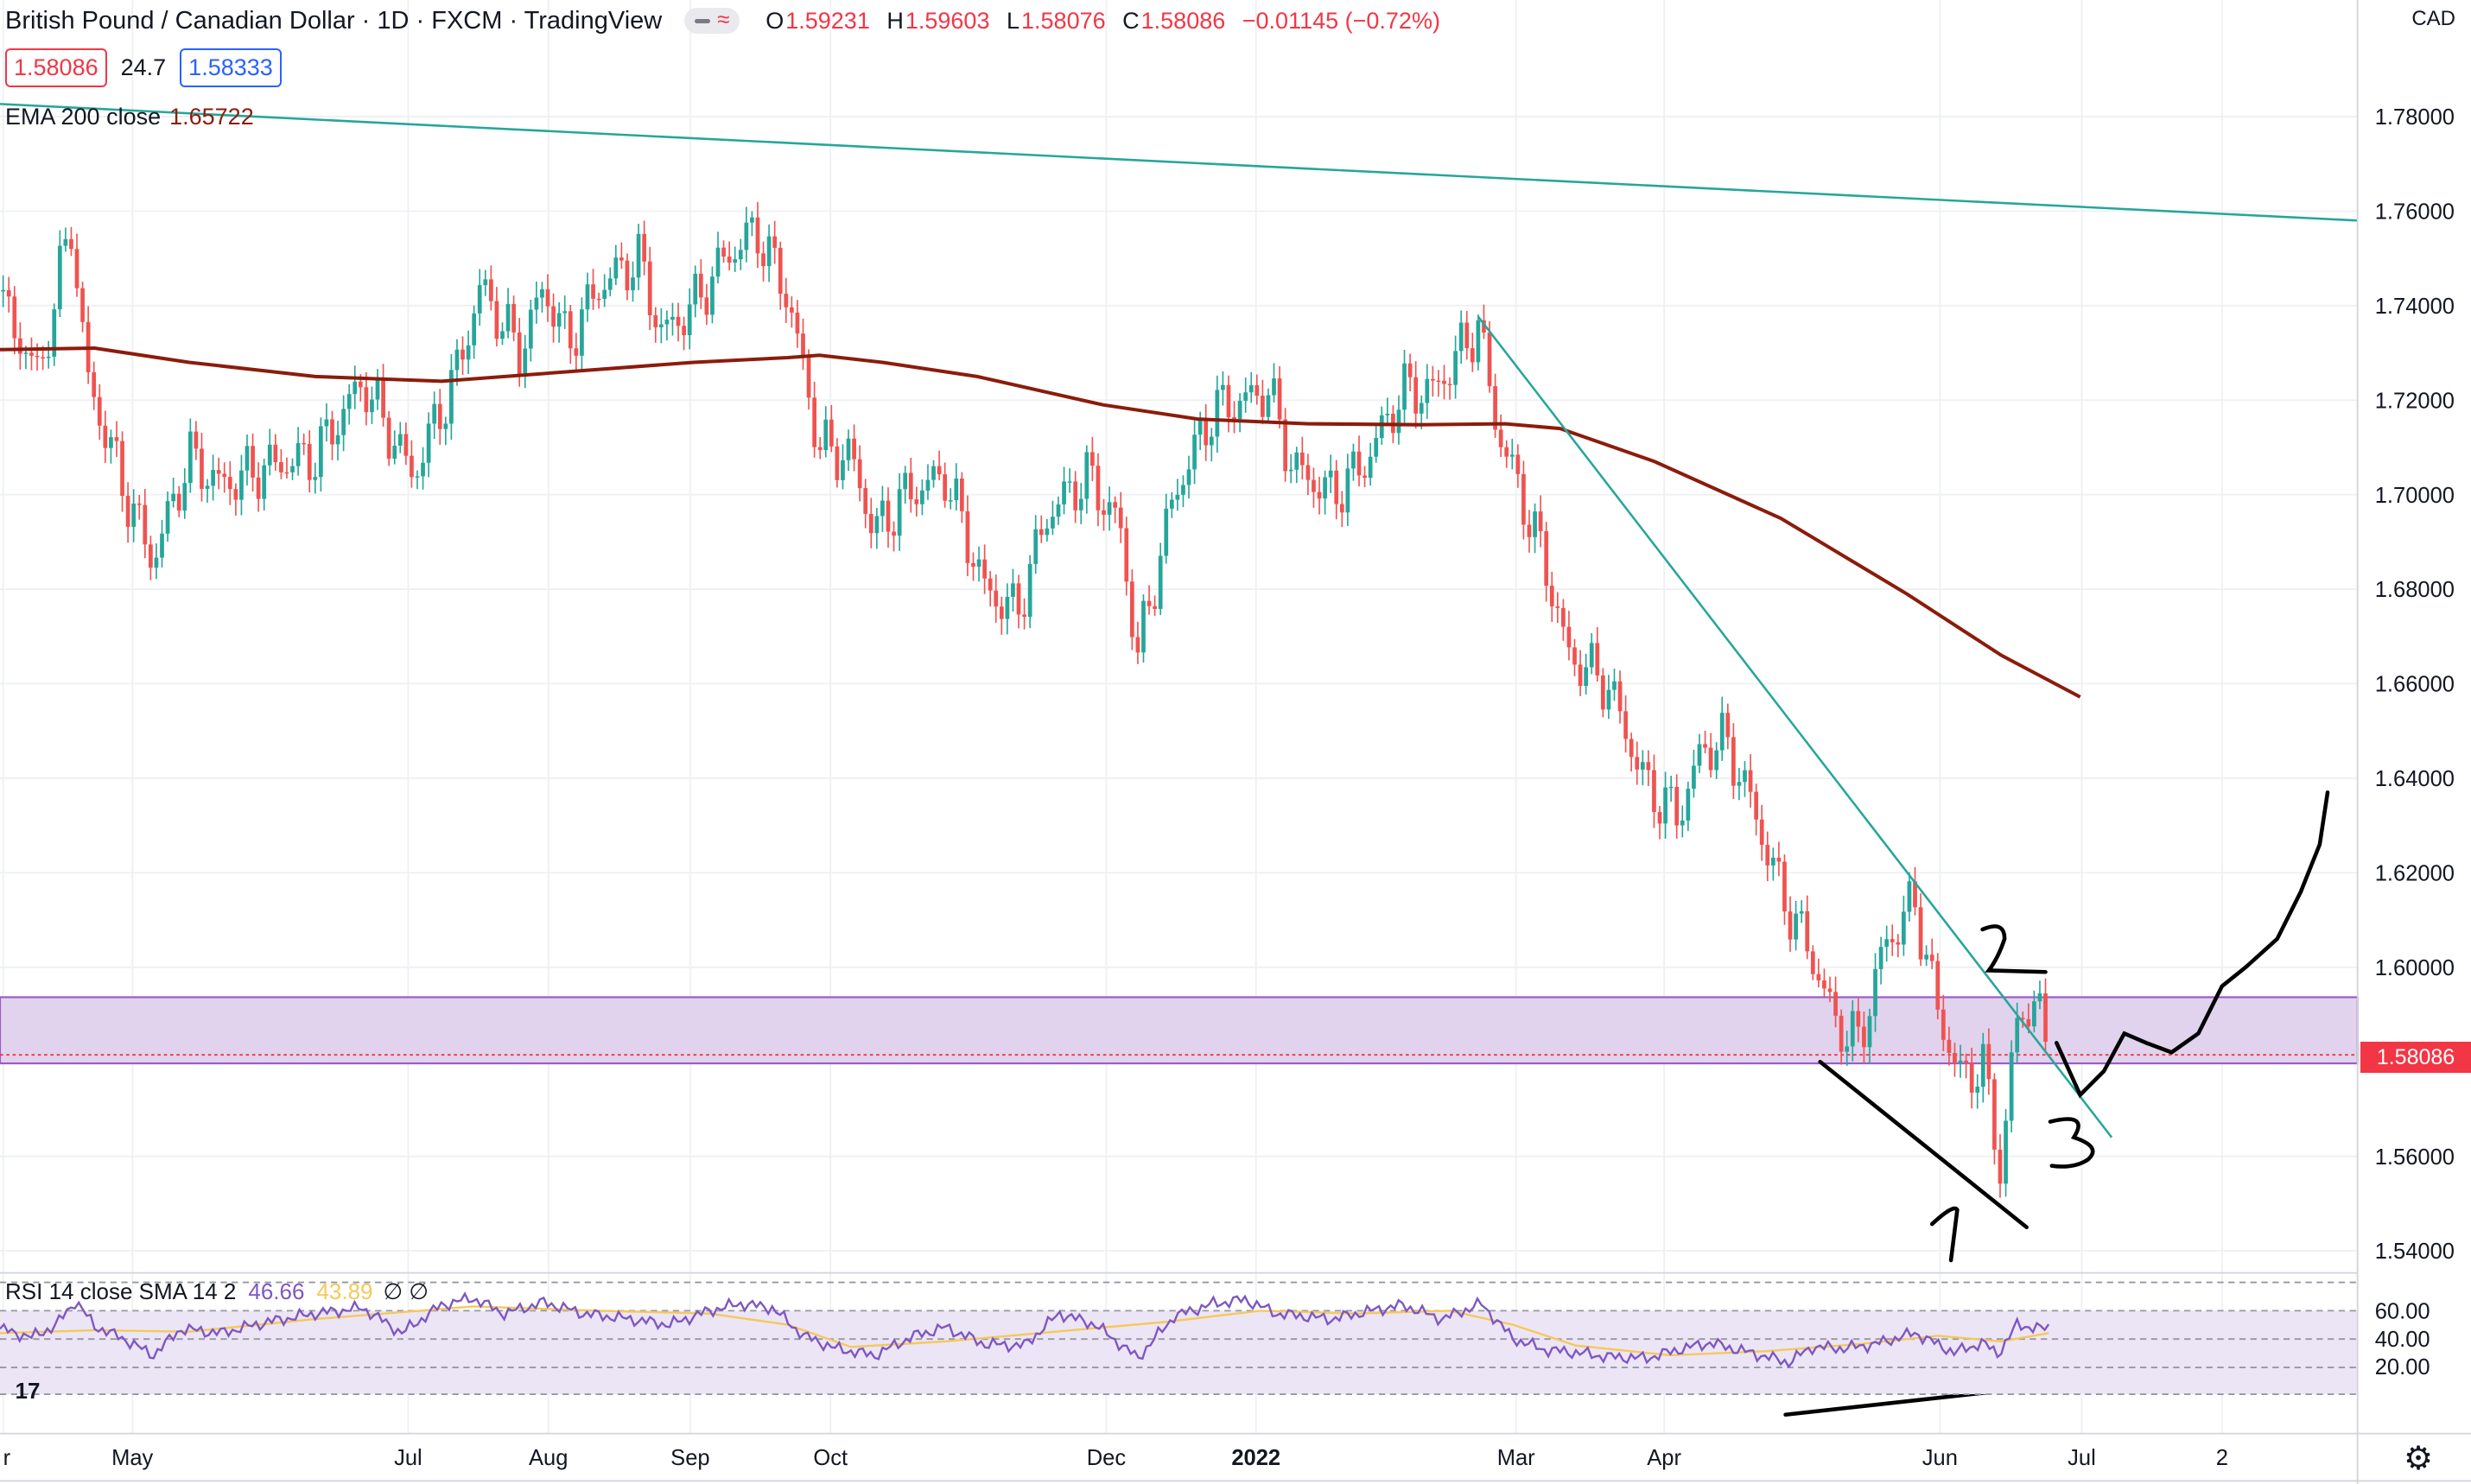  Describe the element at coordinates (2415, 779) in the screenshot. I see `price-tick-label: 1.64000` at that location.